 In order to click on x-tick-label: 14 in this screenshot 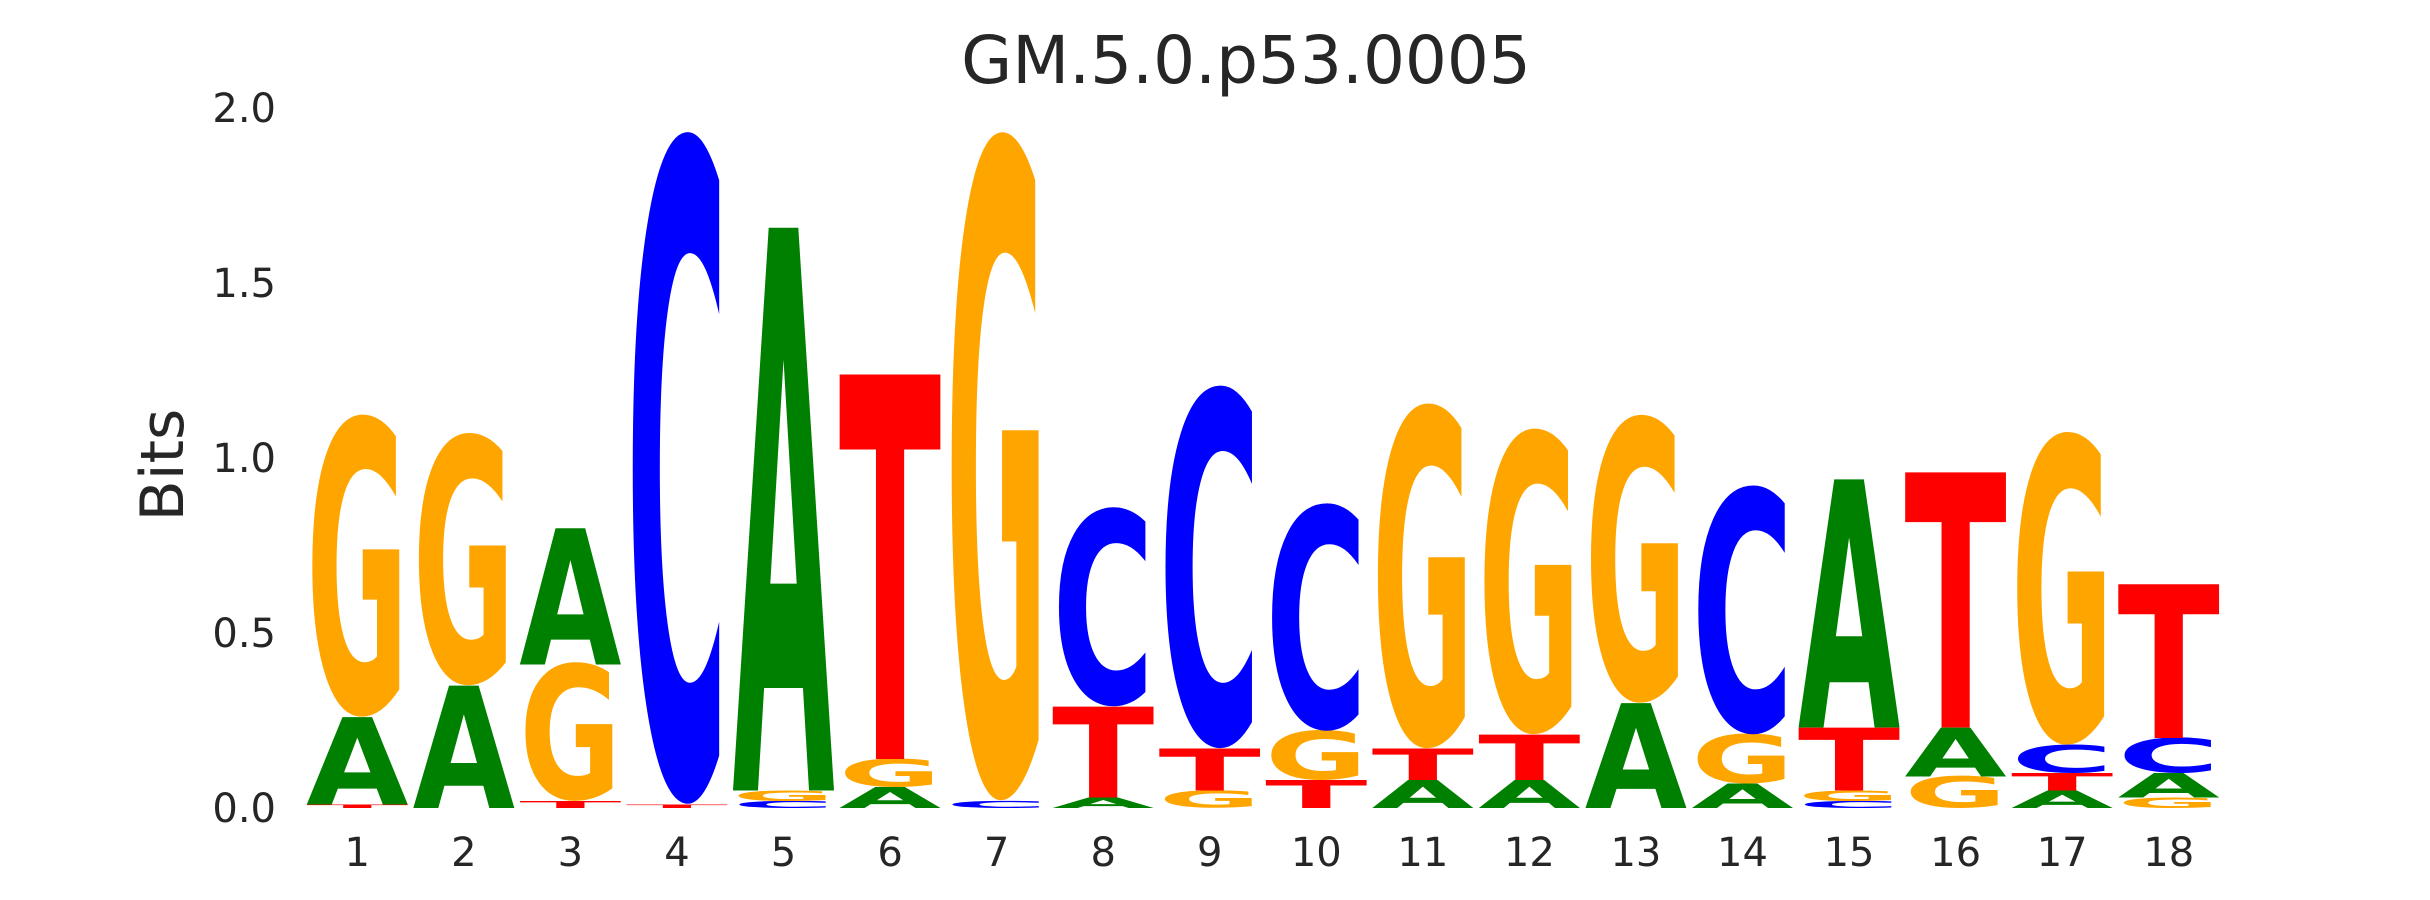, I will do `click(1742, 853)`.